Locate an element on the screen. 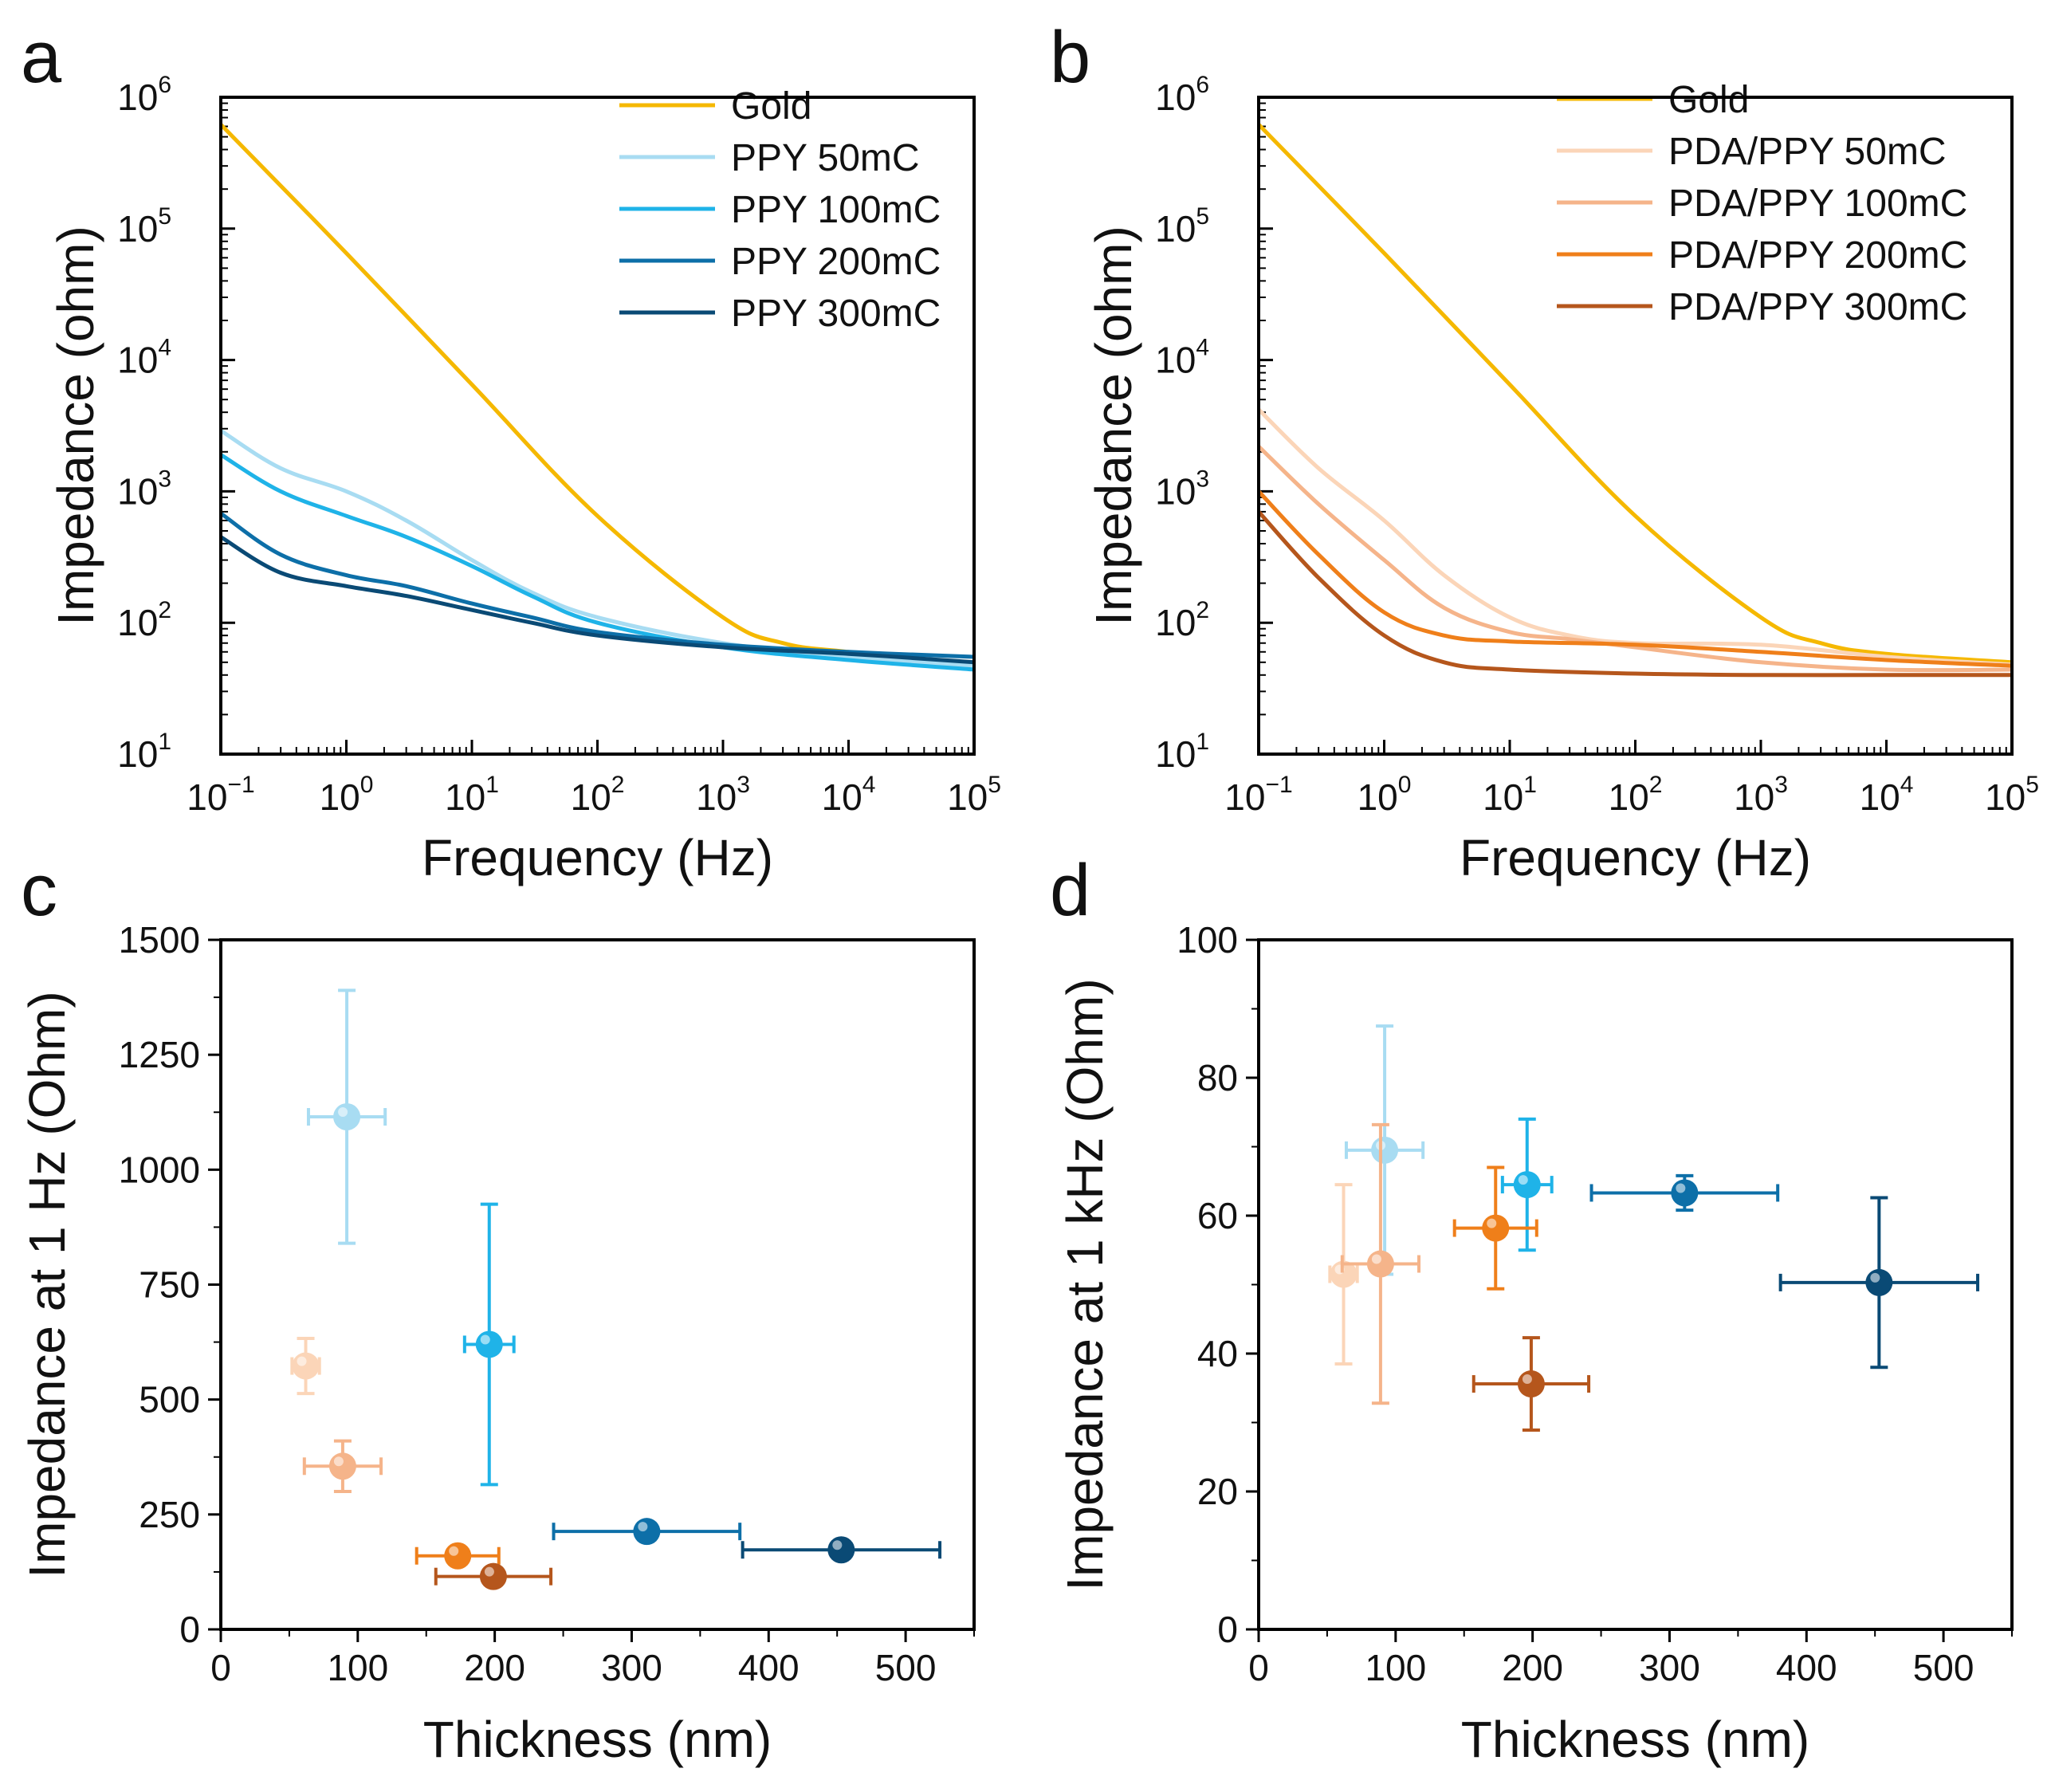 The height and width of the screenshot is (1792, 2051). series-line-ppy-300mc is located at coordinates (598, 600).